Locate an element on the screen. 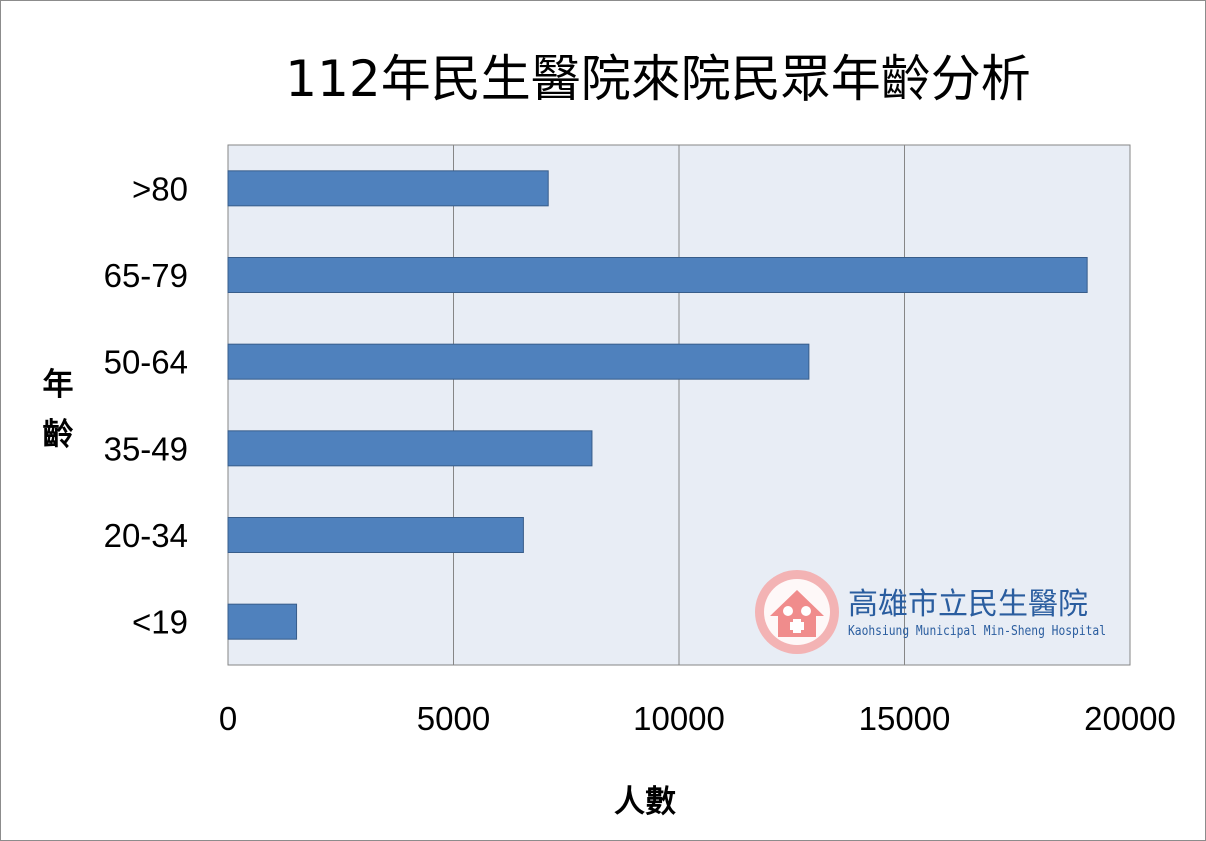  y-tick-label: 65-79 is located at coordinates (146, 275).